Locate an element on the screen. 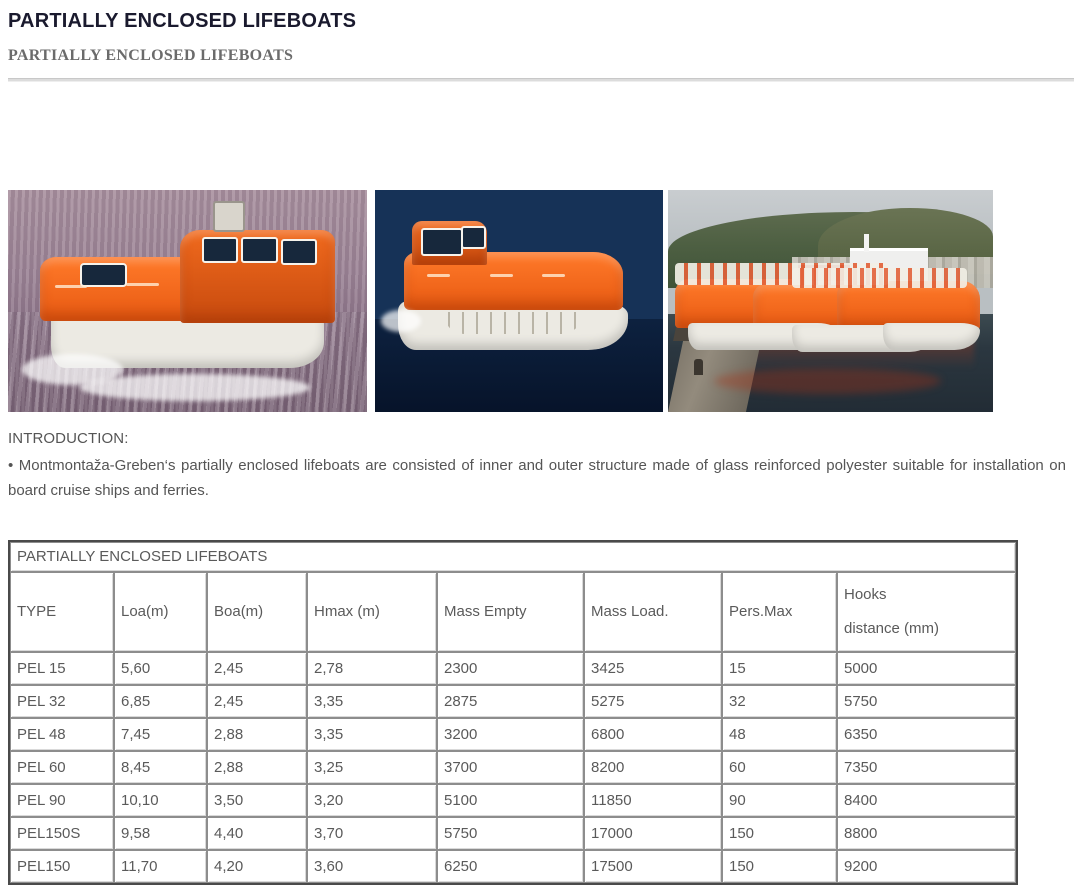 This screenshot has width=1080, height=896. cell-loa: 5,60 is located at coordinates (160, 668).